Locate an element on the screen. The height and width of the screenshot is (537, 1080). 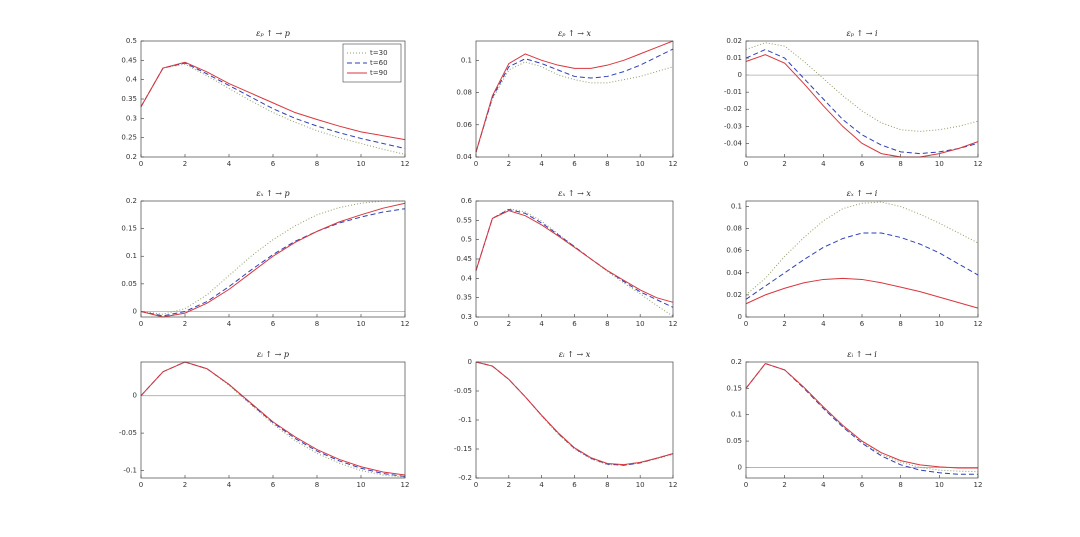
chart-title: εₚ ↑ → i is located at coordinates (862, 33).